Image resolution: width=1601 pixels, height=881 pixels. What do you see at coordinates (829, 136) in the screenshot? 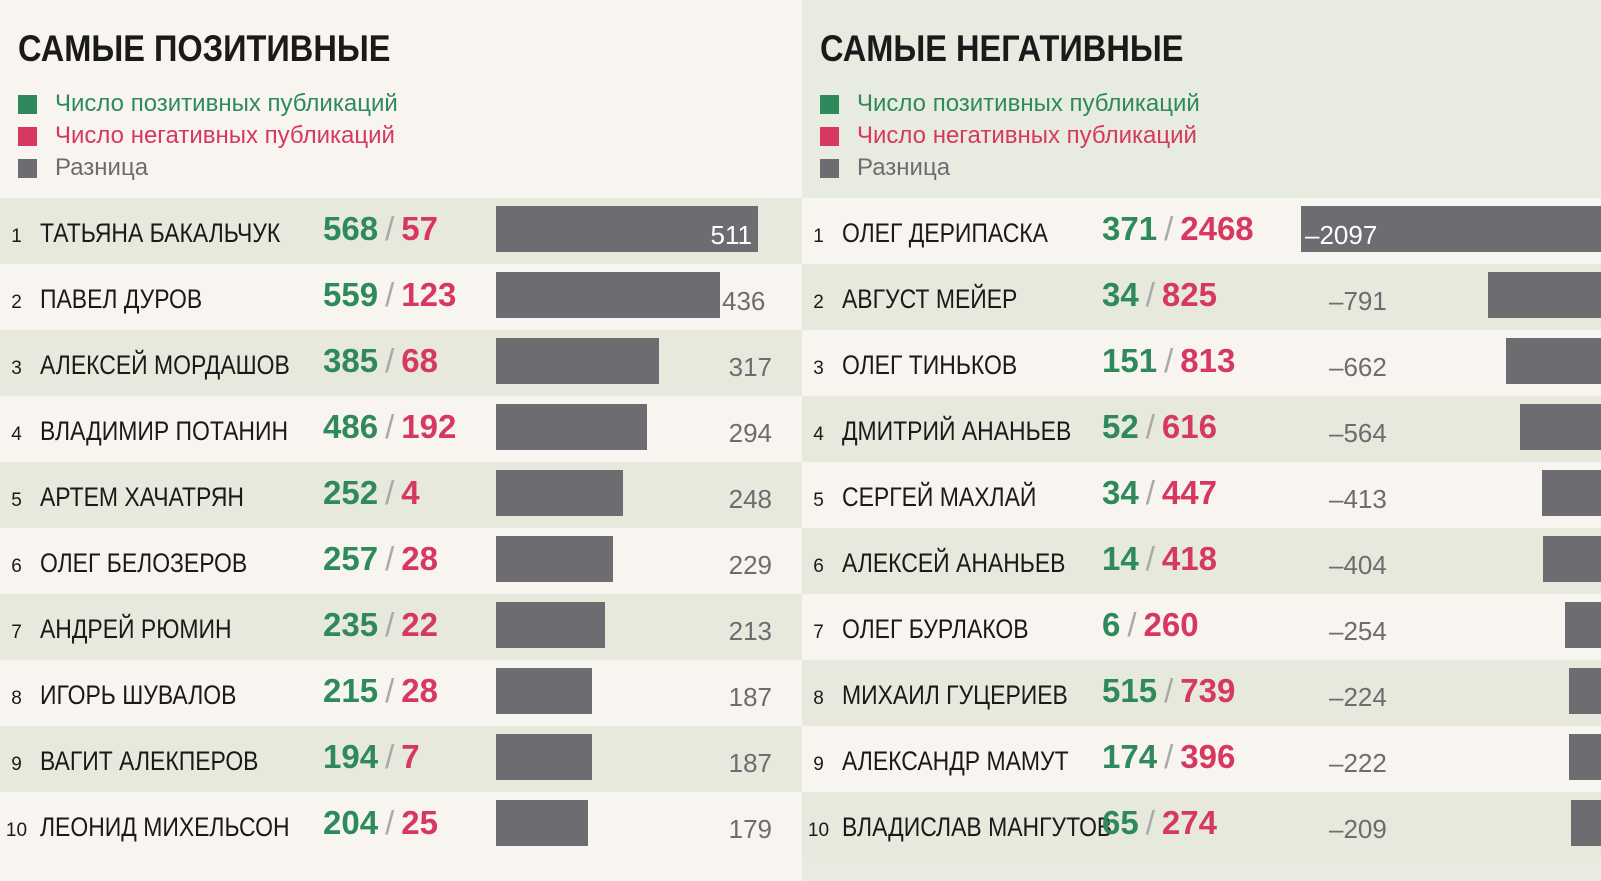
I see `negative-swatch` at bounding box center [829, 136].